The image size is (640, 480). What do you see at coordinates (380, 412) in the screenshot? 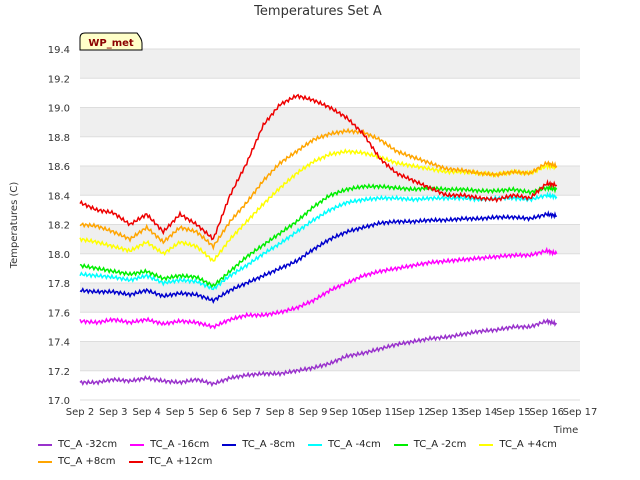
I see `x-tick-label: Sep 11` at bounding box center [380, 412].